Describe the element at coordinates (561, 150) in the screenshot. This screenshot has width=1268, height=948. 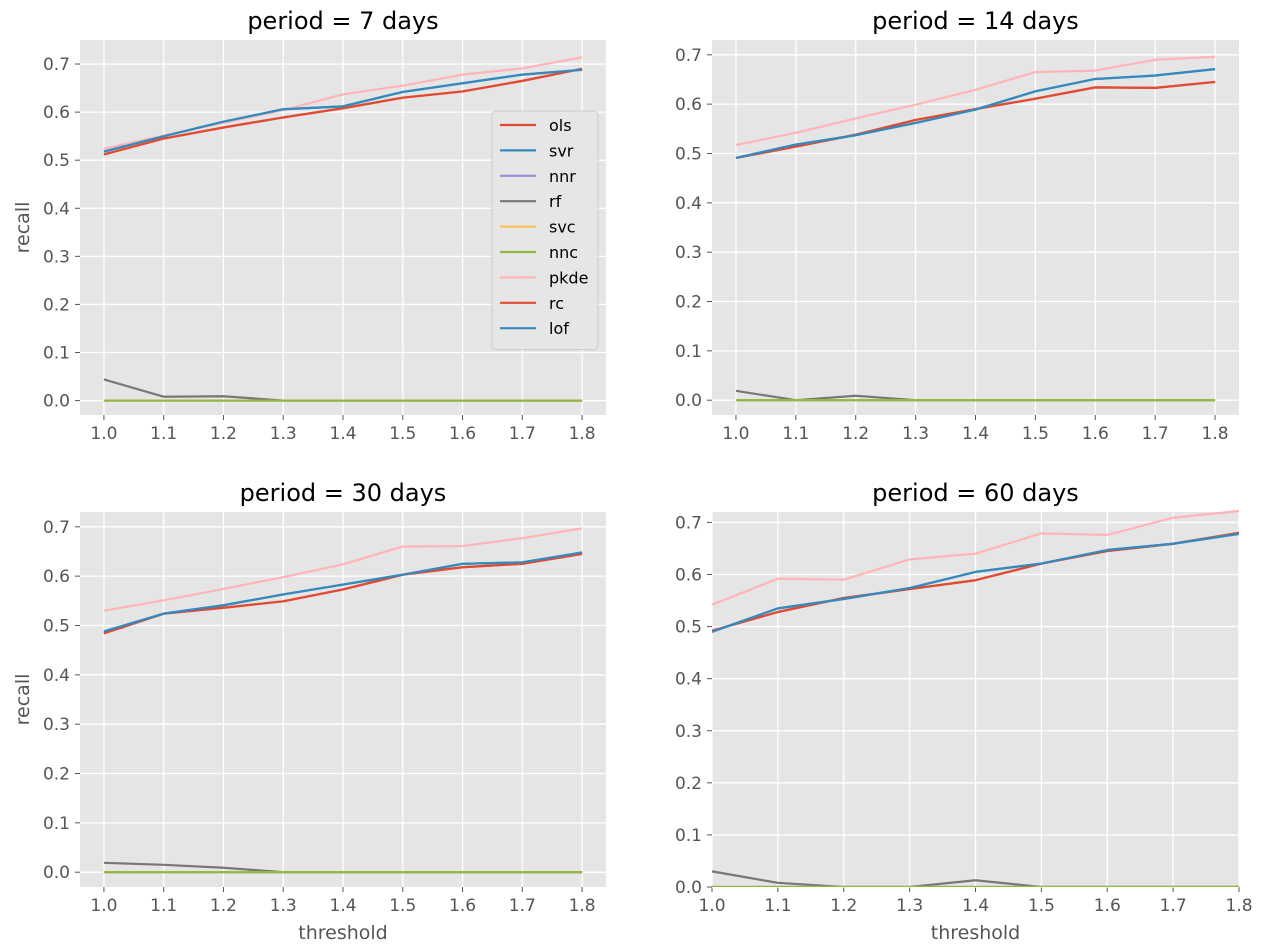
I see `legend-label-svr: svr` at that location.